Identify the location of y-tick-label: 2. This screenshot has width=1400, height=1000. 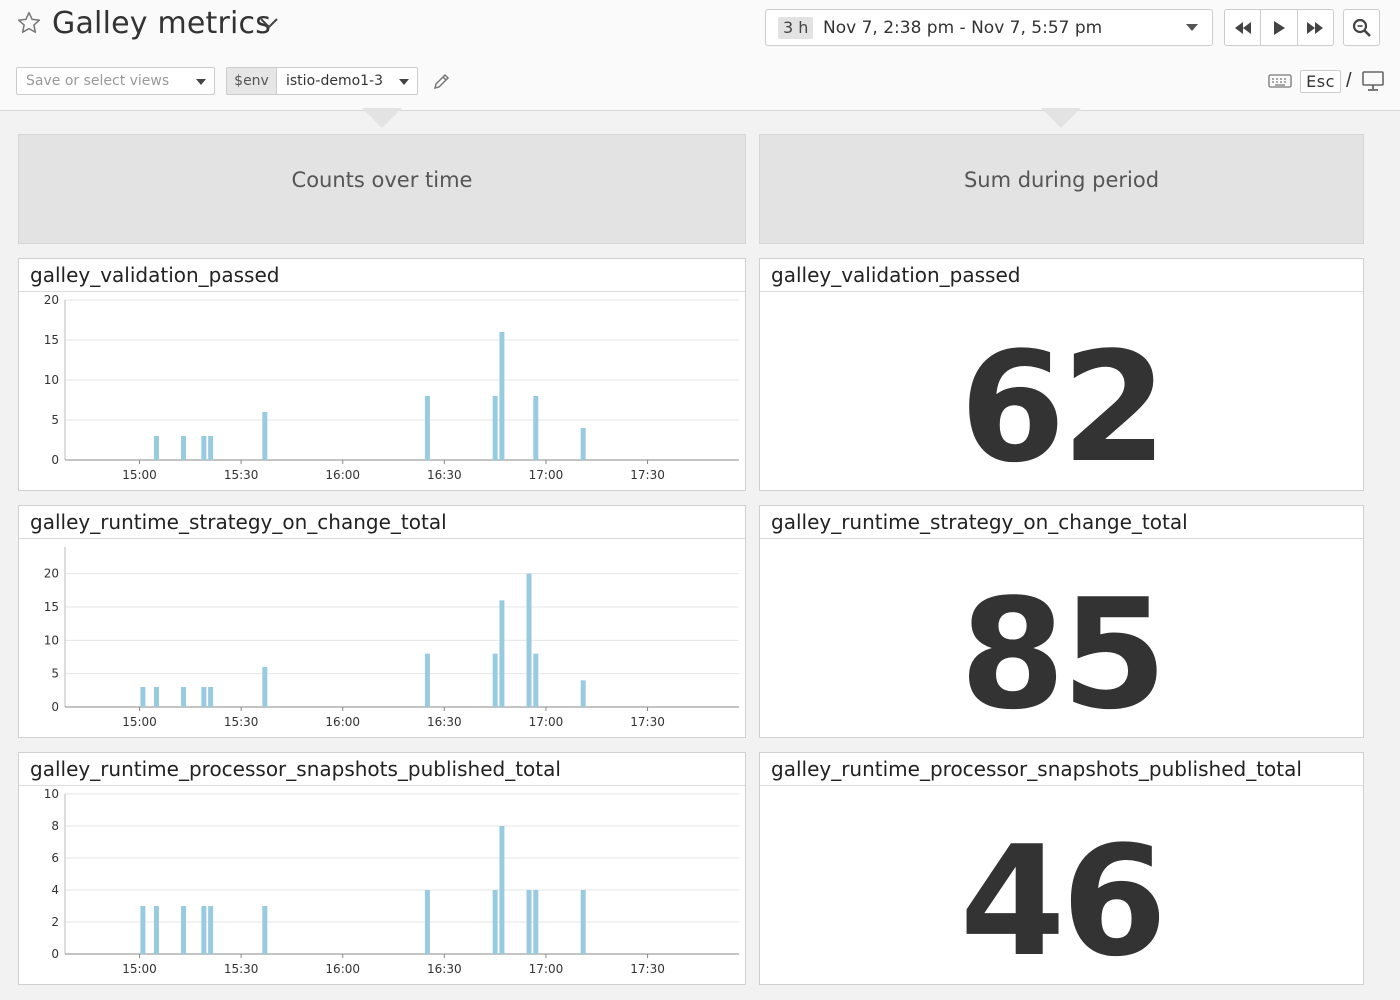
(55, 922).